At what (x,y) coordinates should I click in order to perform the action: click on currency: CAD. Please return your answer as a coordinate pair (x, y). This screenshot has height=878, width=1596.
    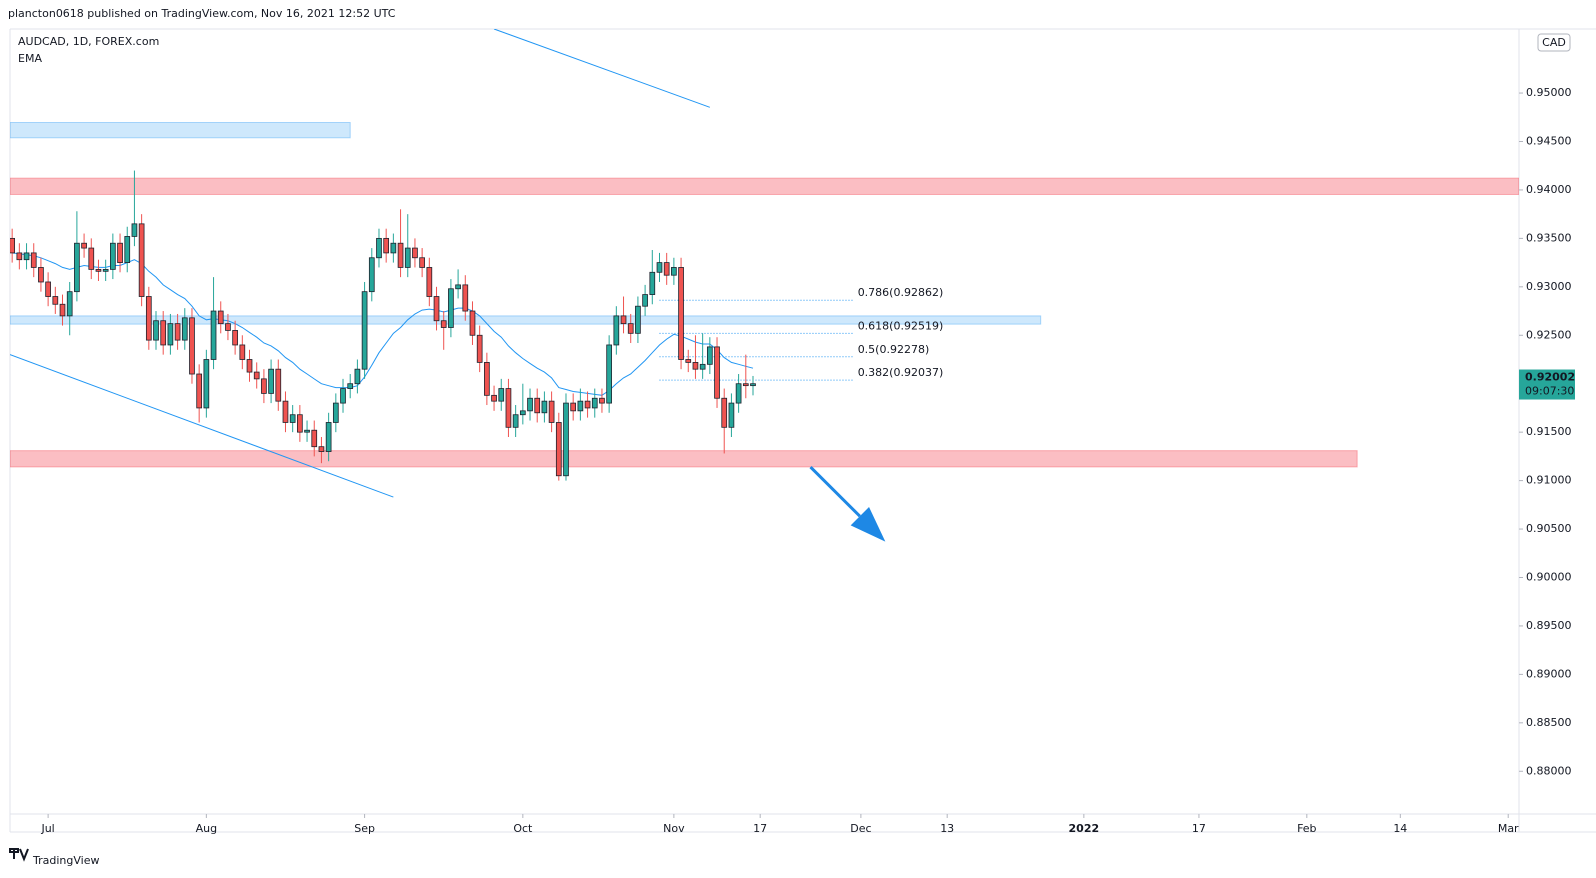
    Looking at the image, I should click on (1554, 42).